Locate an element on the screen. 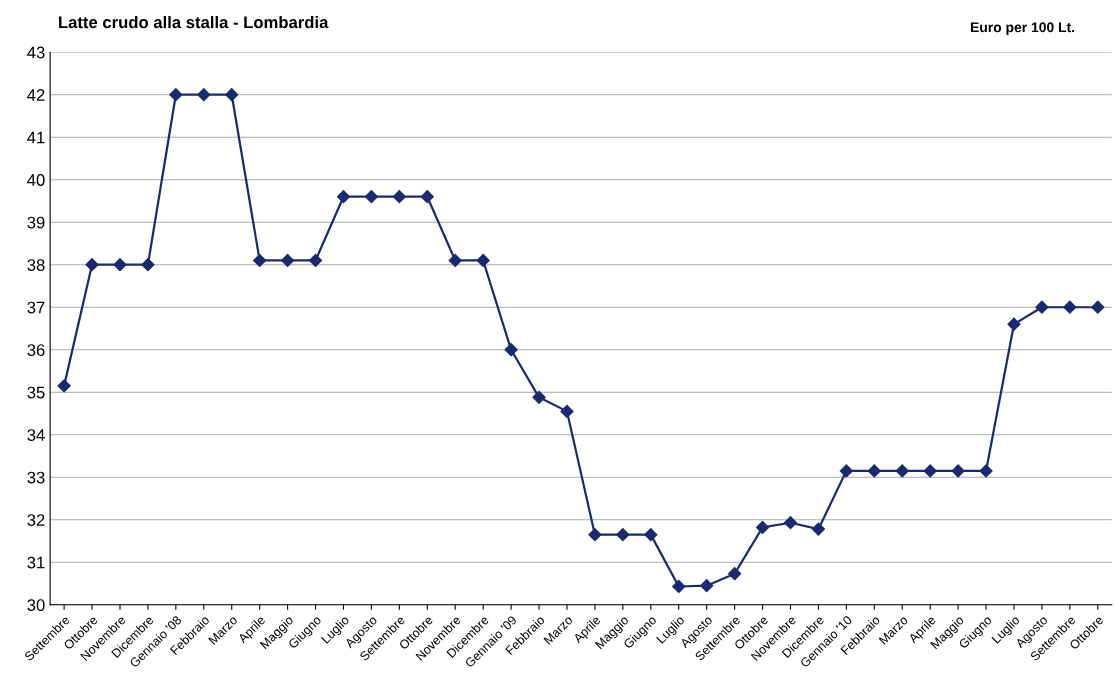 The image size is (1114, 678). y-tick-label: 38 is located at coordinates (36, 265).